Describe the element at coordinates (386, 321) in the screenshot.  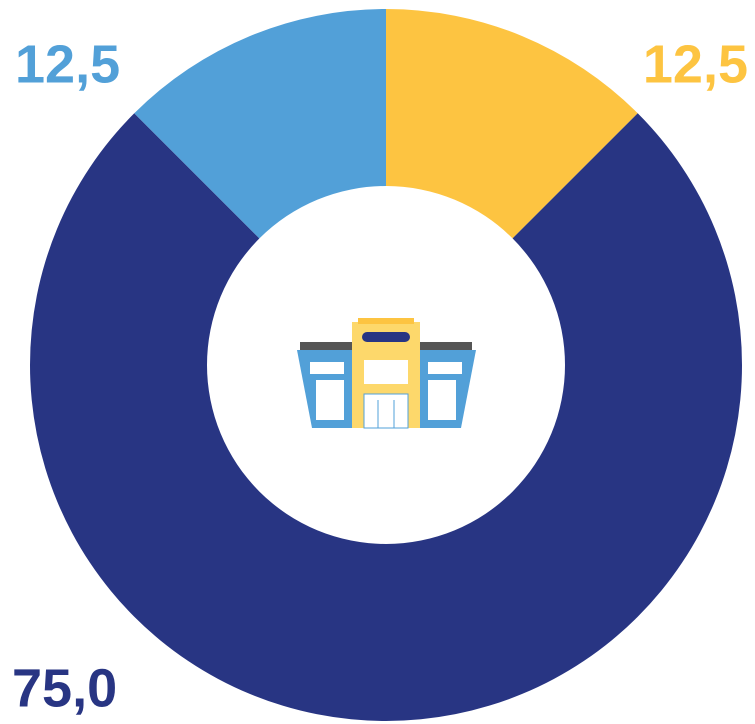
I see `top-strip` at that location.